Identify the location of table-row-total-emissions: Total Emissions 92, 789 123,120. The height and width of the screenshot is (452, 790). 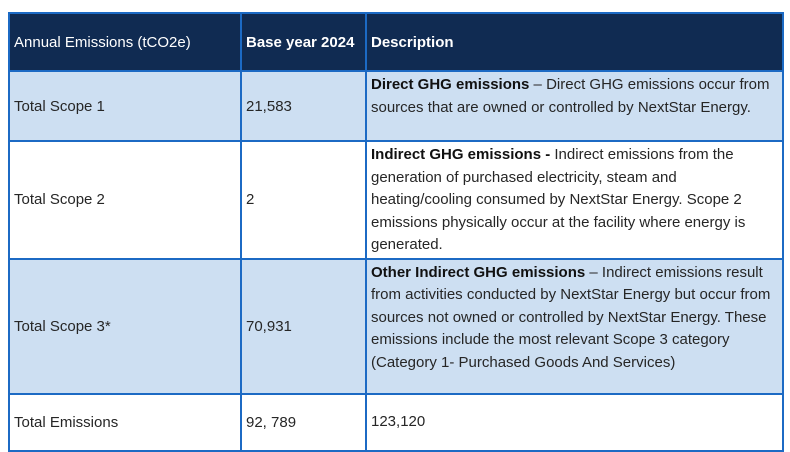
(396, 422).